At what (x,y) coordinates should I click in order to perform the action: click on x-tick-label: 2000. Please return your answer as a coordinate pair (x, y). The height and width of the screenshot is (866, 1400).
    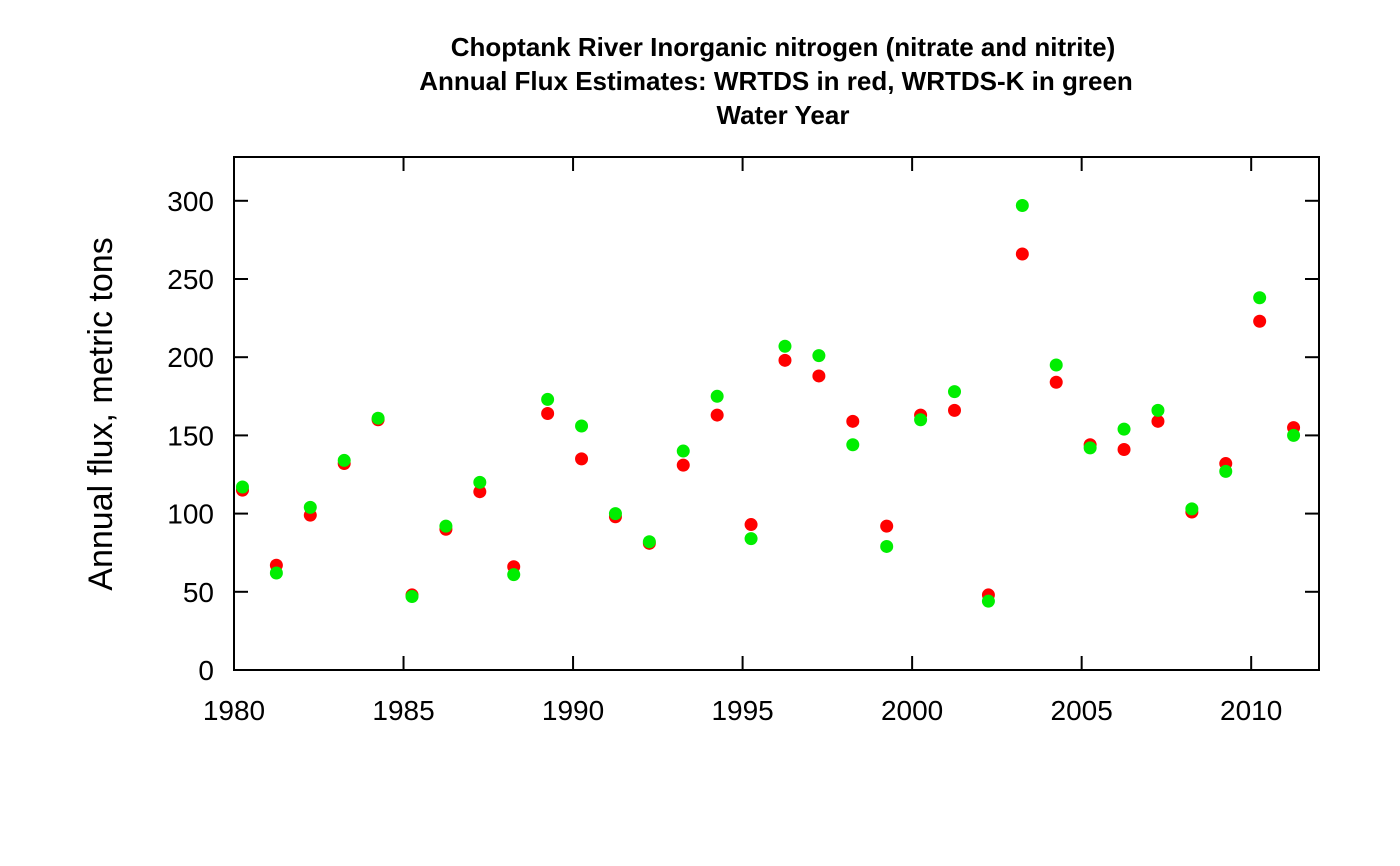
    Looking at the image, I should click on (912, 710).